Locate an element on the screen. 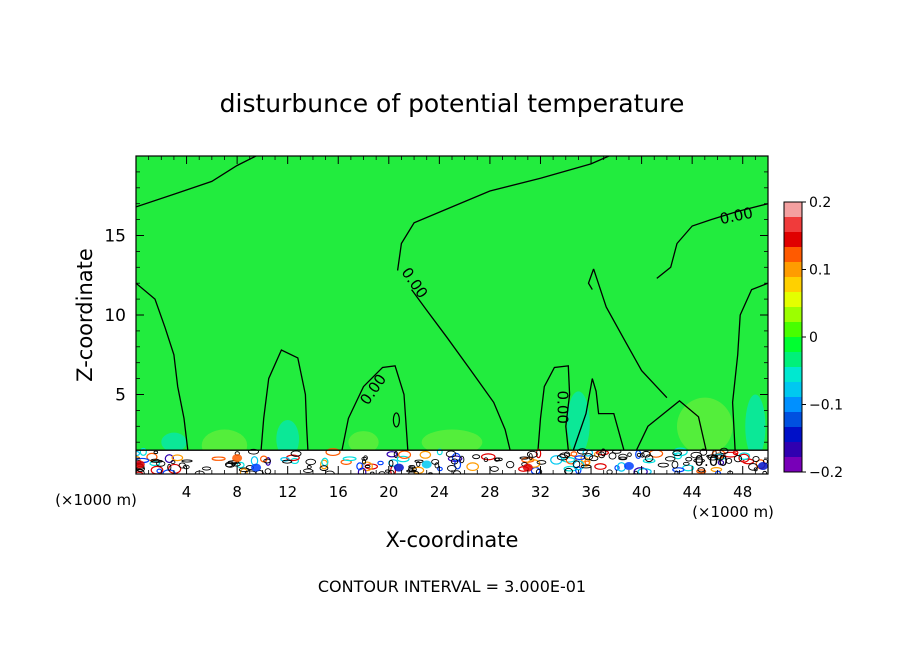  x-tick-label: 32 is located at coordinates (540, 492).